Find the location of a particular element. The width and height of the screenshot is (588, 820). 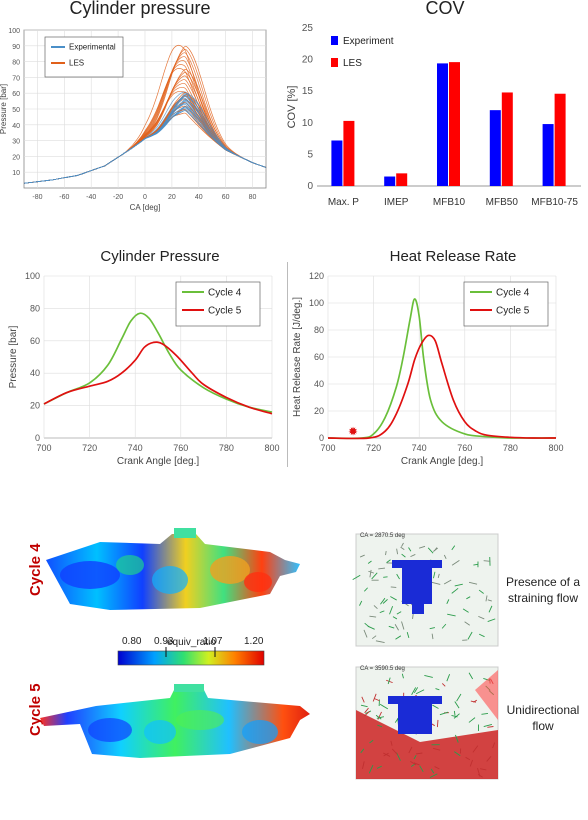

x-tick-label: -20 is located at coordinates (118, 197).